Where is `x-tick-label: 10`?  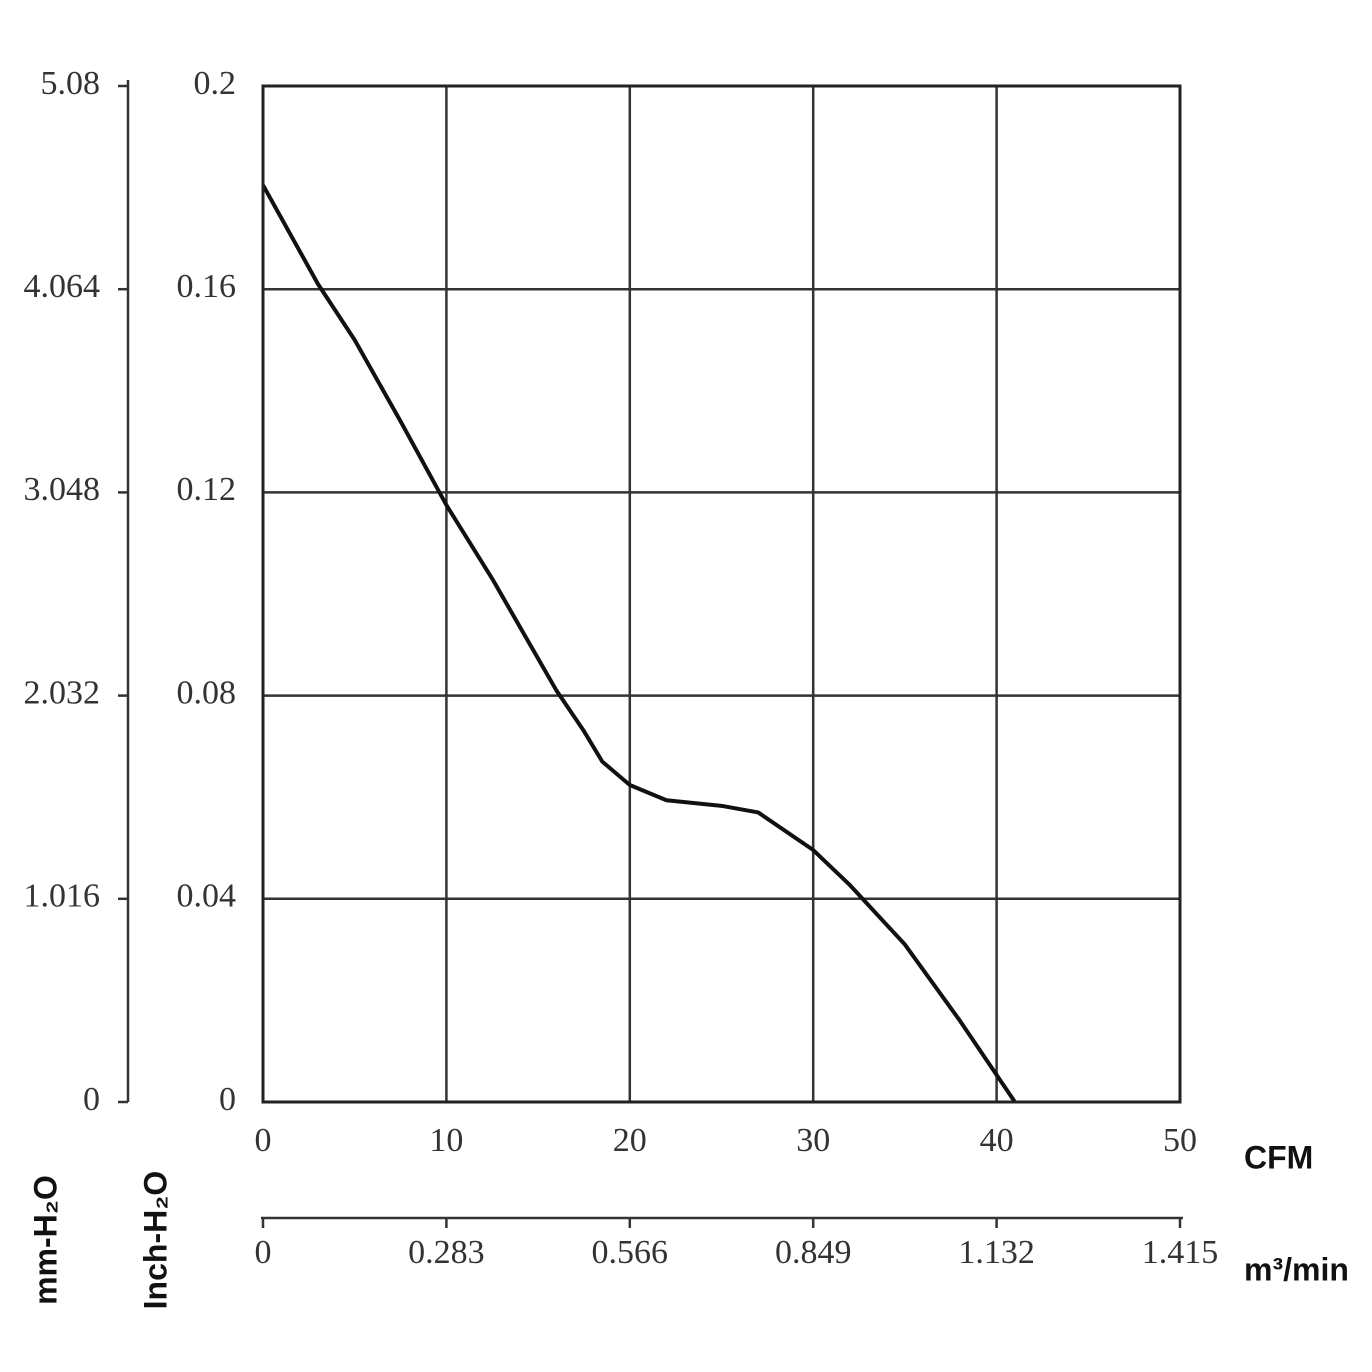
x-tick-label: 10 is located at coordinates (446, 1140).